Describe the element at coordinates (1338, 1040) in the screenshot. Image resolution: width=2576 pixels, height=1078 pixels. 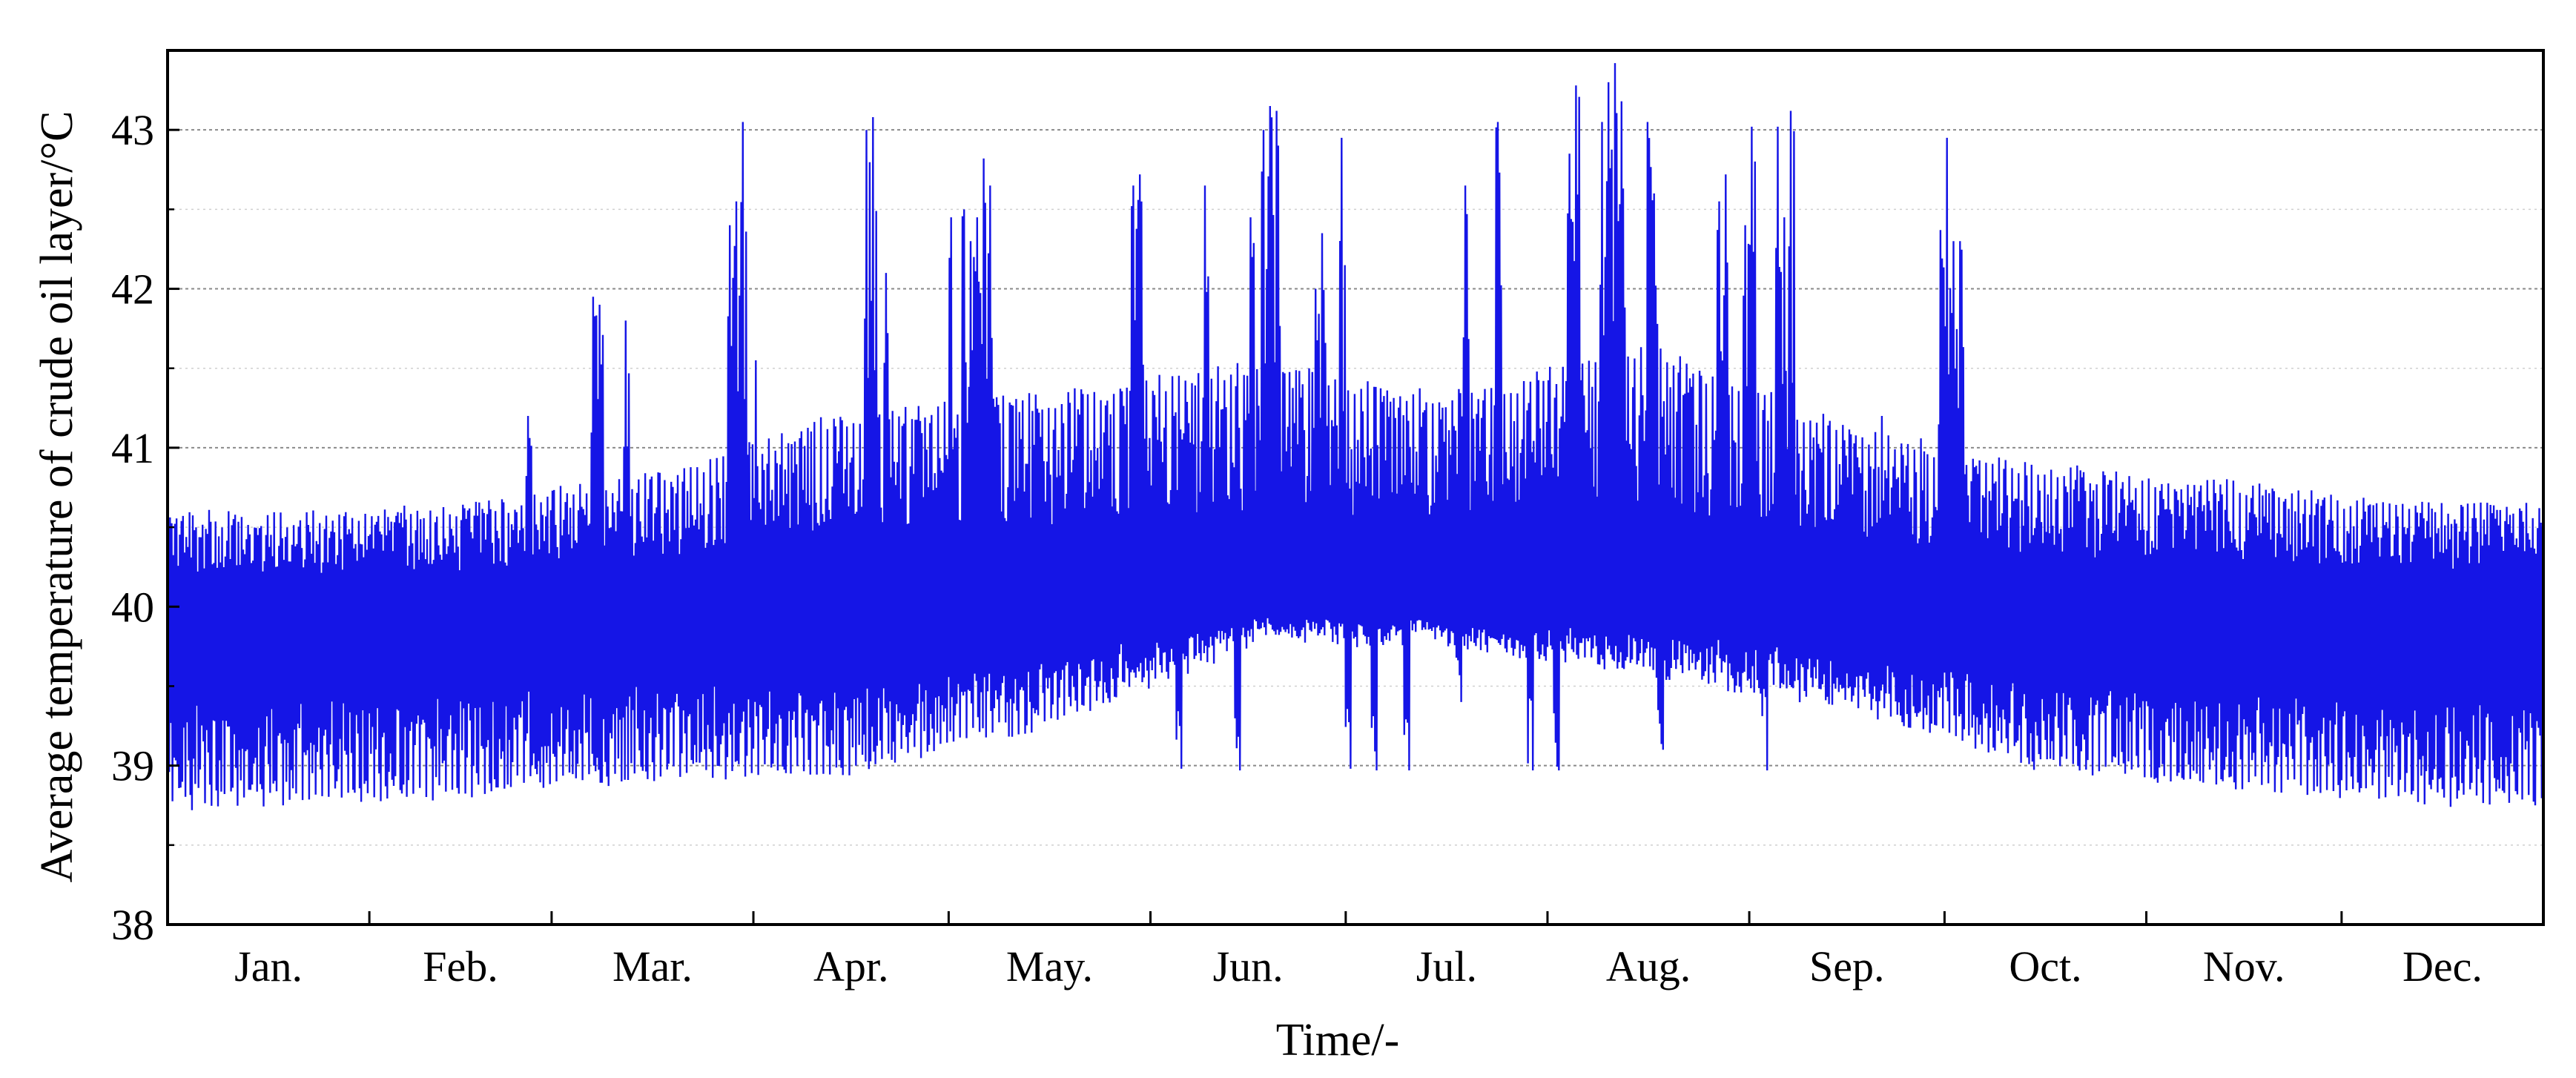
I see `x-axis-title: Time/-` at that location.